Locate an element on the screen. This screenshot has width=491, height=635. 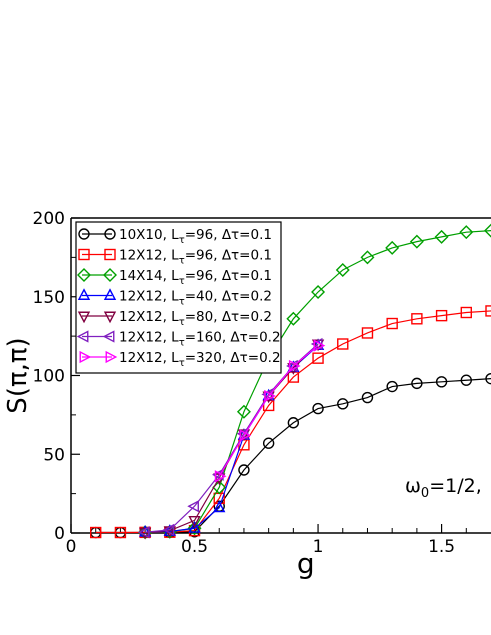
annotation-text: ω0=1/2, is located at coordinates (443, 488).